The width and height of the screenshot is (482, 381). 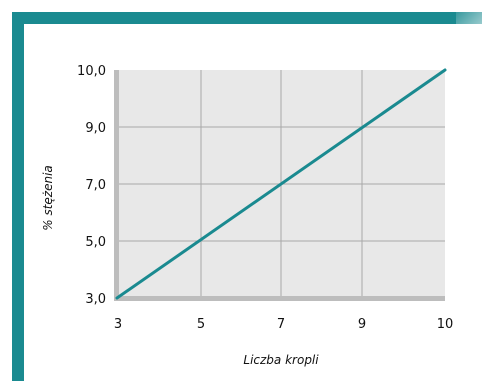 I want to click on y-tick-label: 7,0, so click(x=95, y=185).